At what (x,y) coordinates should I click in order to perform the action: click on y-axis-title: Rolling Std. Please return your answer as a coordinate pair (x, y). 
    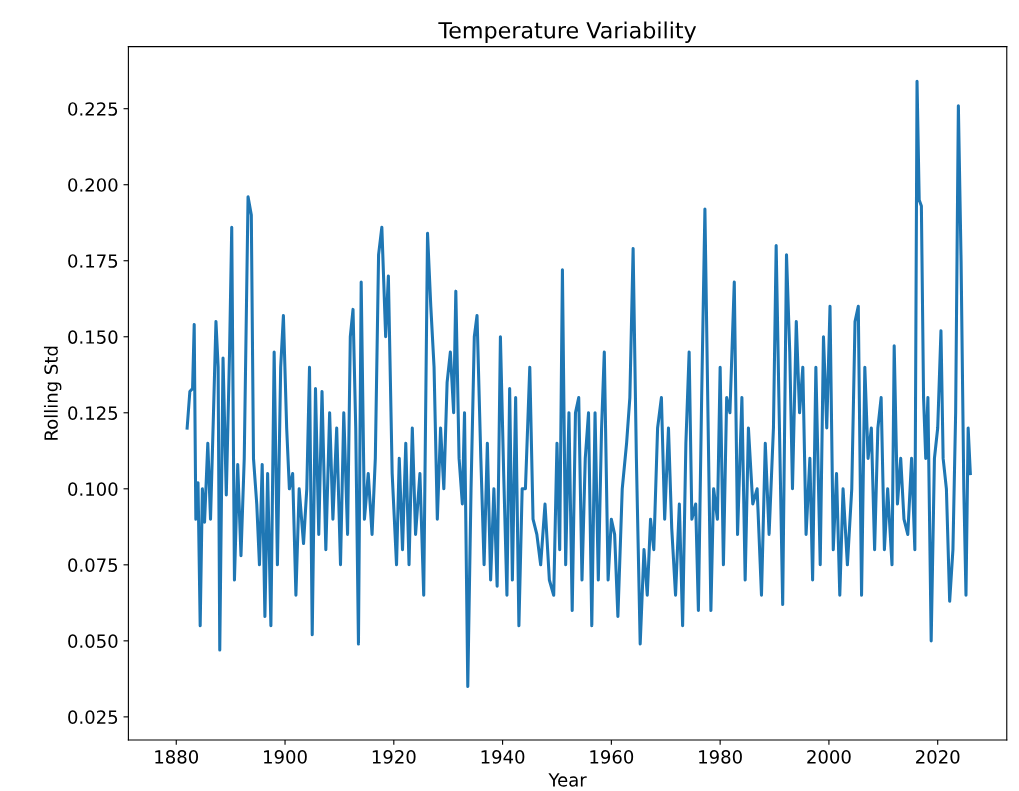
    Looking at the image, I should click on (52, 393).